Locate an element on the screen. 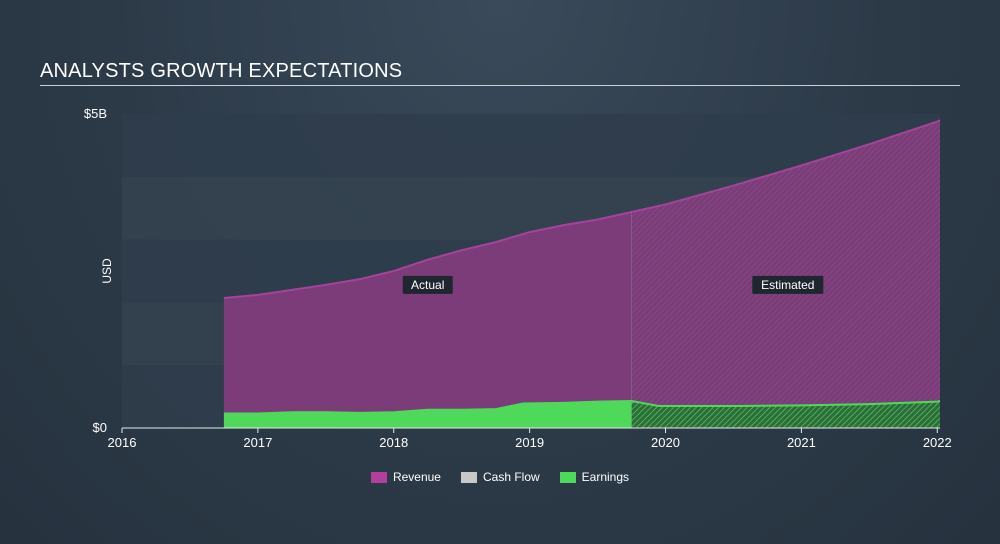  annotation-actual: Actual is located at coordinates (427, 284).